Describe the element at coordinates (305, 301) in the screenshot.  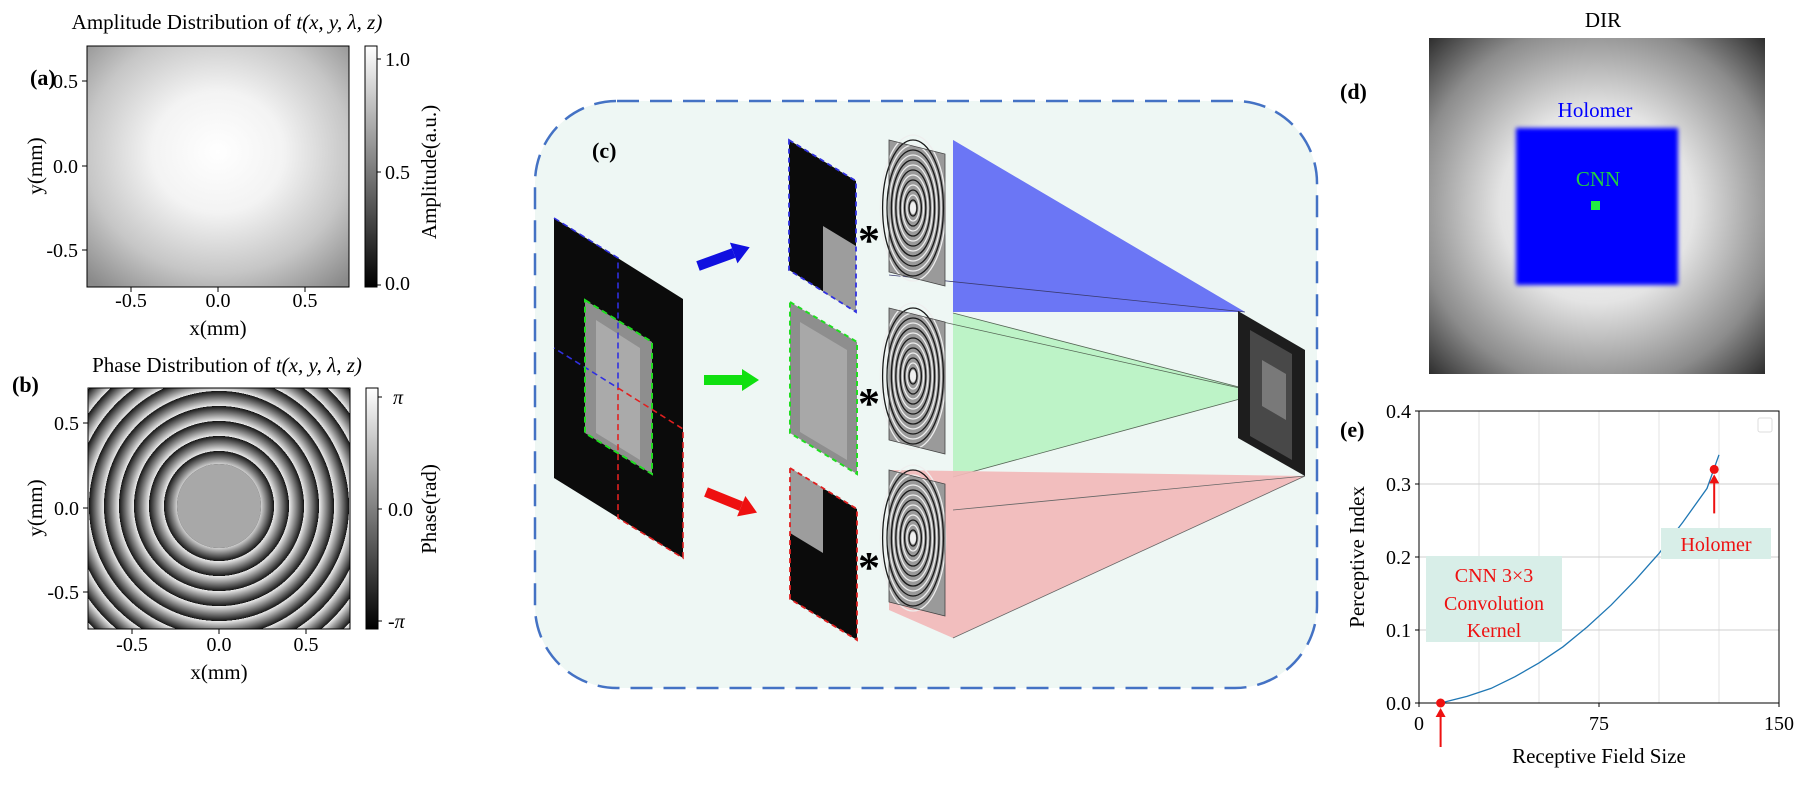
I see `xtick-label: 0.5` at that location.